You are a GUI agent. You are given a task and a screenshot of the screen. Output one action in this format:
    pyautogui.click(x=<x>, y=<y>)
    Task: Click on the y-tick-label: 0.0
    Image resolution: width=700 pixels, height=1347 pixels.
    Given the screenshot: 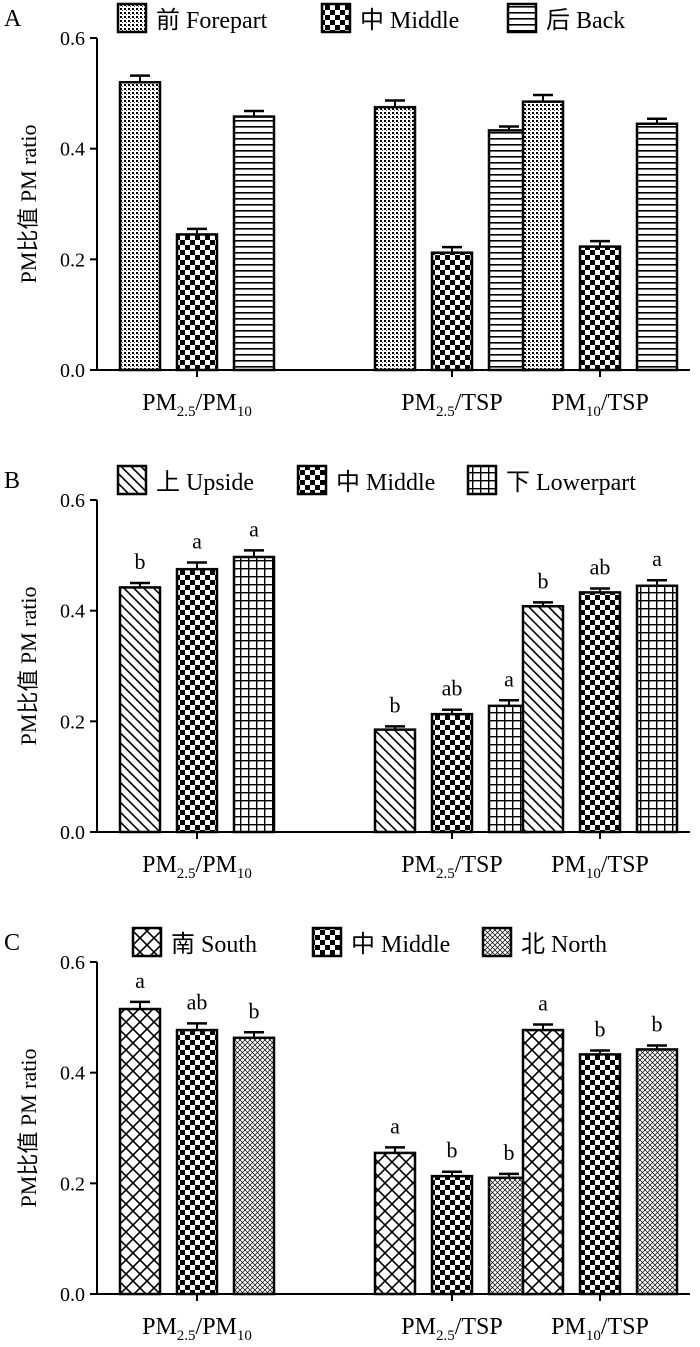 What is the action you would take?
    pyautogui.click(x=72, y=833)
    